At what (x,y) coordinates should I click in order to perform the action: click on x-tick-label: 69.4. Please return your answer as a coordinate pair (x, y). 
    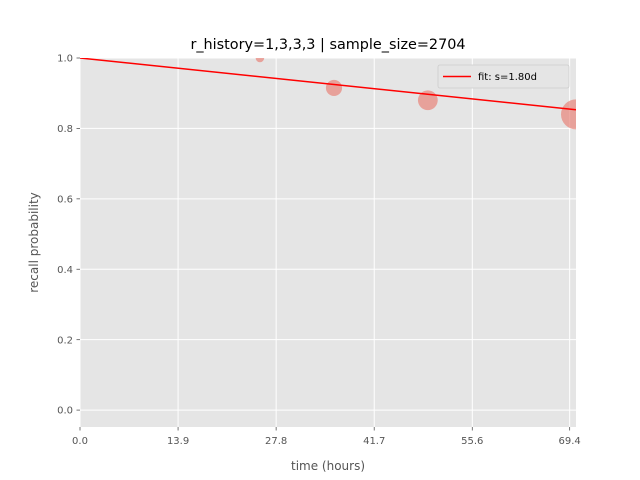
    Looking at the image, I should click on (570, 441).